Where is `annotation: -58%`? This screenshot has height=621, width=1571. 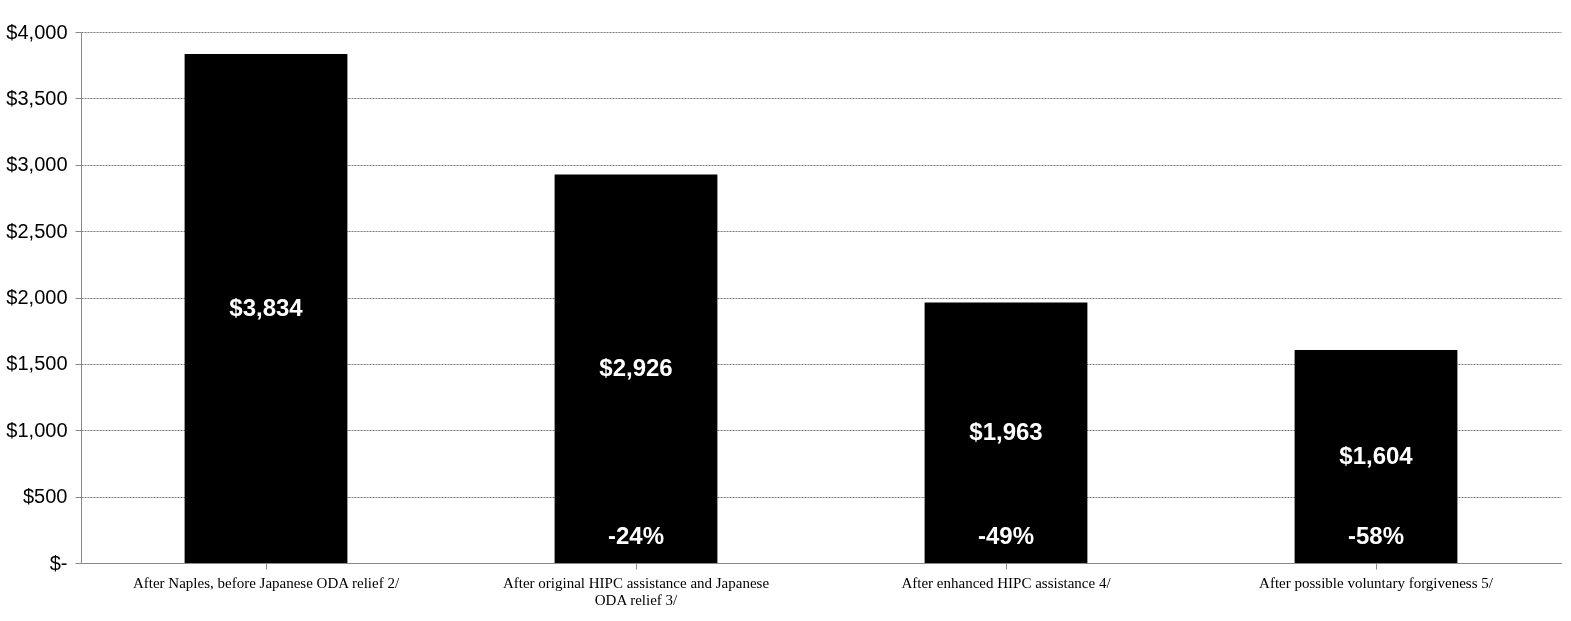 annotation: -58% is located at coordinates (1376, 535).